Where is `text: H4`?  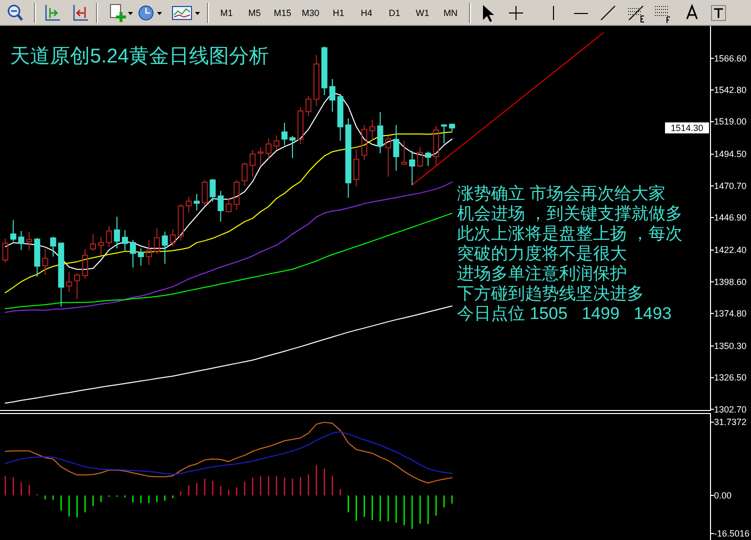 text: H4 is located at coordinates (366, 13).